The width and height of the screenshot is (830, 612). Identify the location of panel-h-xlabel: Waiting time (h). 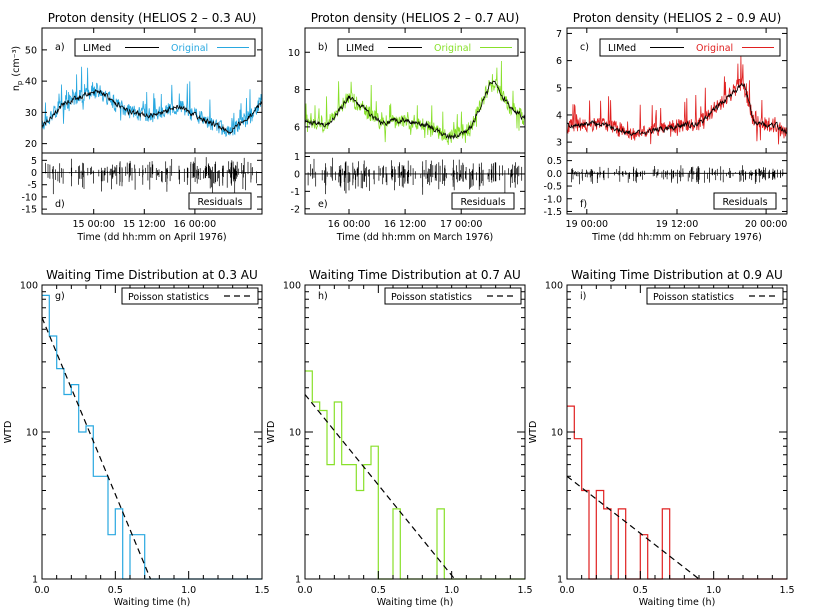
(415, 602).